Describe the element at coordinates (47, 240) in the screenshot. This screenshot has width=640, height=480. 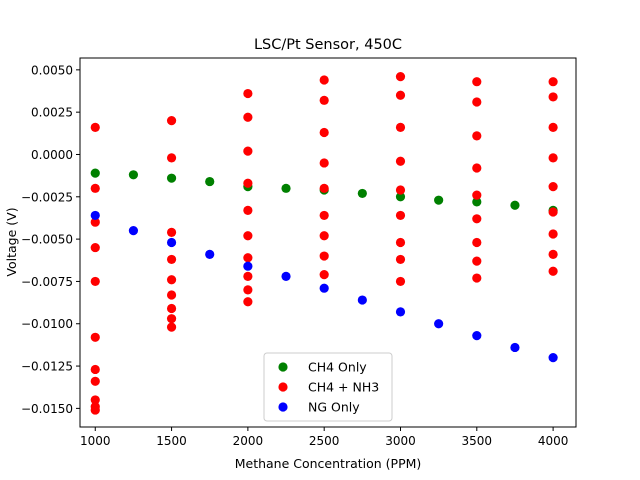
I see `y-tick-label: −0.0050` at that location.